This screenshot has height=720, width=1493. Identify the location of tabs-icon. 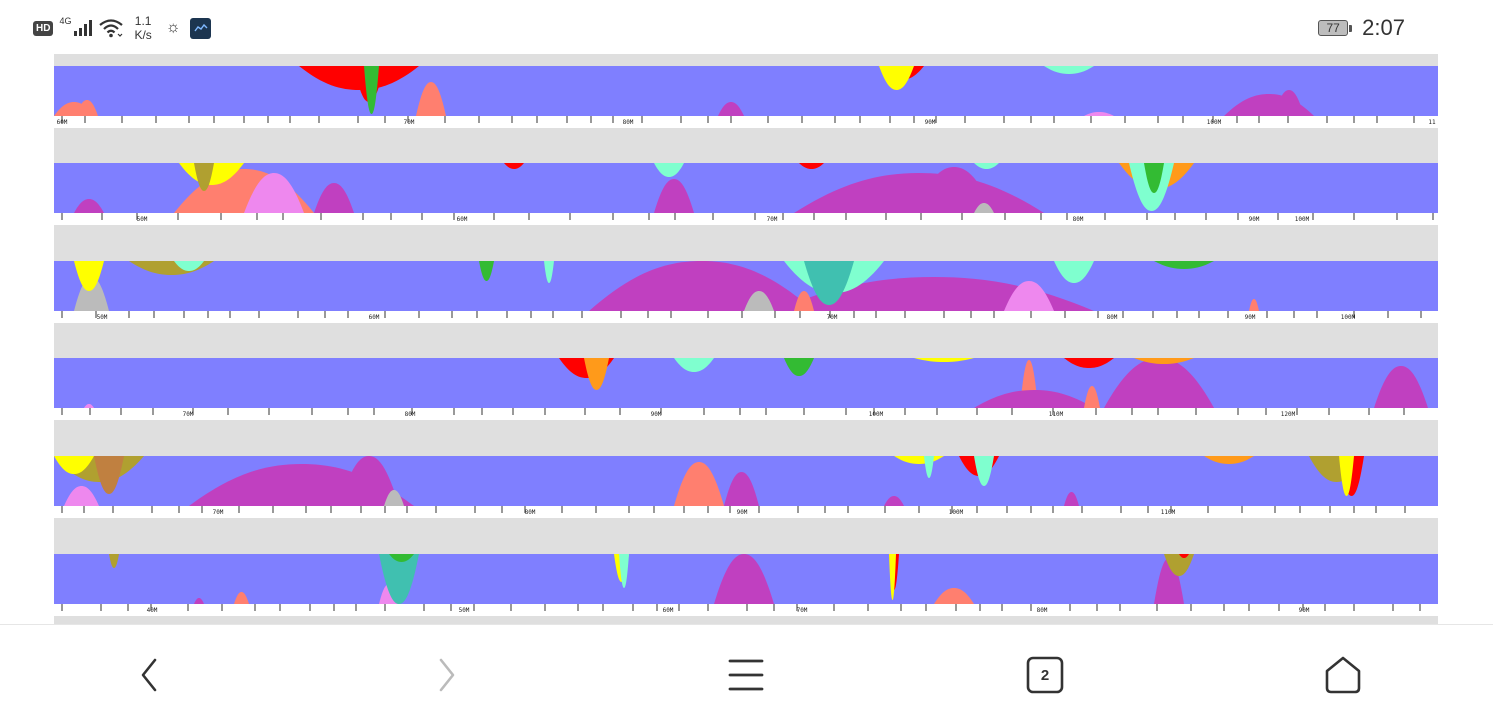
(1045, 675).